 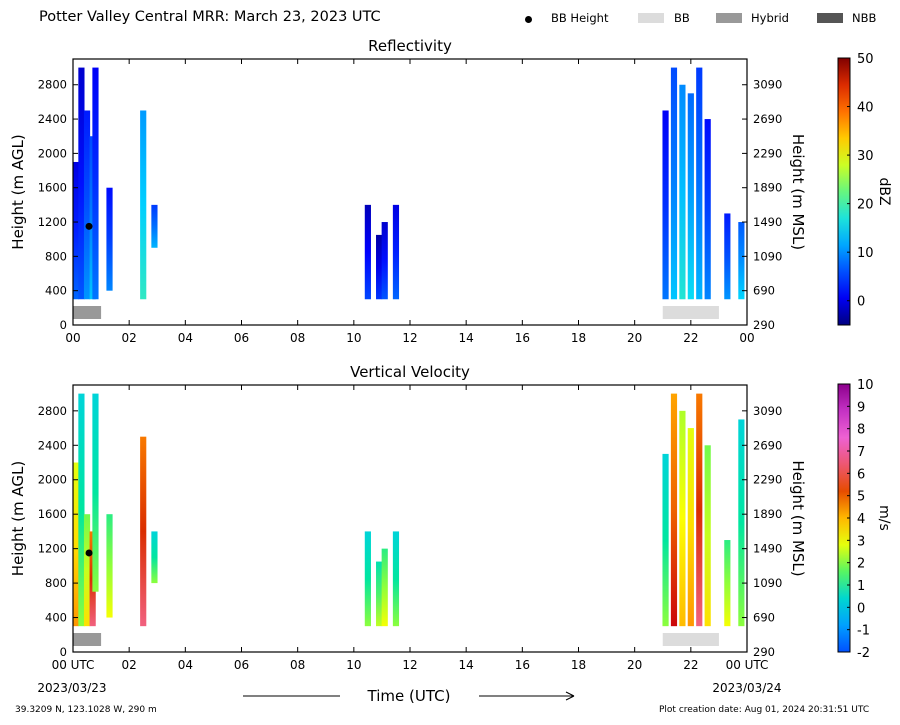 What do you see at coordinates (747, 665) in the screenshot?
I see `x-tick-label: 00 UTC` at bounding box center [747, 665].